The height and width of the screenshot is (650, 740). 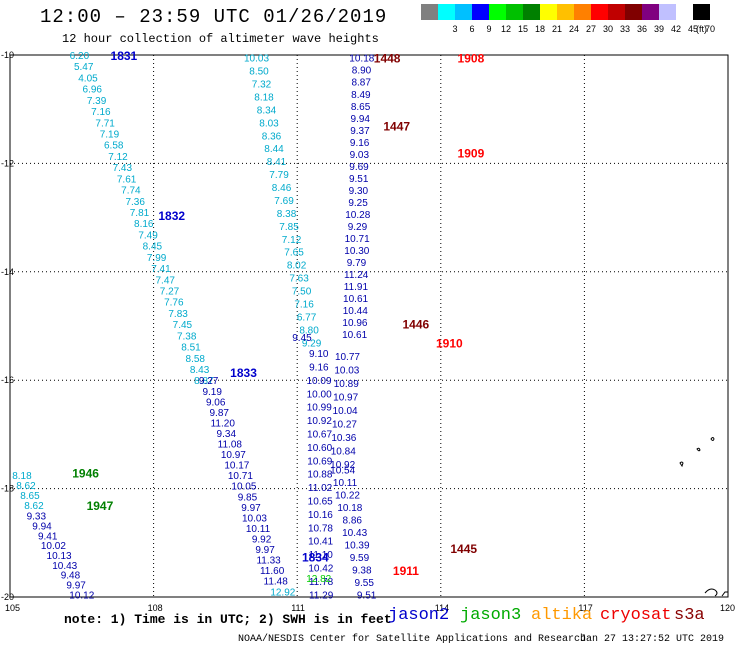 I want to click on pass-number-label: 1947, so click(x=100, y=506).